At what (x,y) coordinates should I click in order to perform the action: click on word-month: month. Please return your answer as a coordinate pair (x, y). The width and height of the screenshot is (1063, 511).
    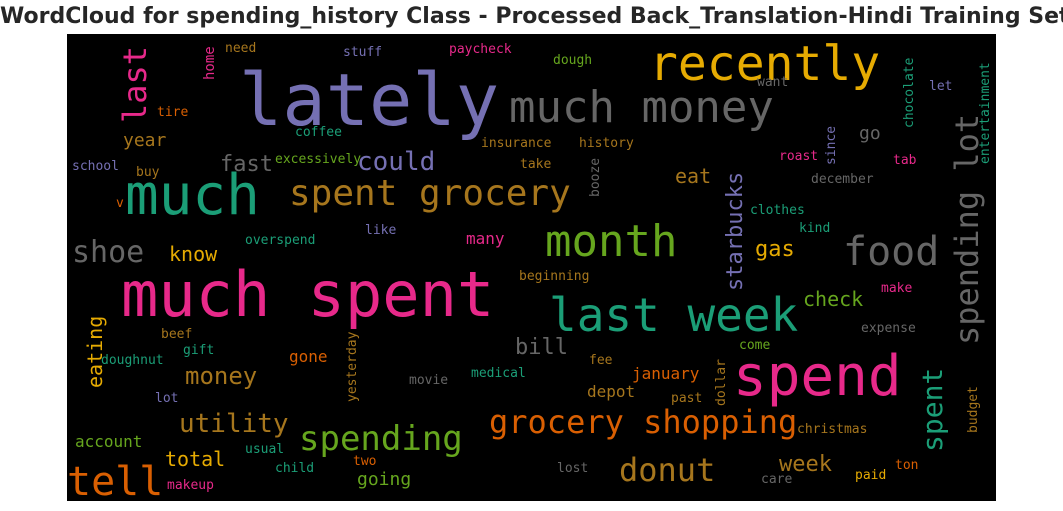
    Looking at the image, I should click on (611, 241).